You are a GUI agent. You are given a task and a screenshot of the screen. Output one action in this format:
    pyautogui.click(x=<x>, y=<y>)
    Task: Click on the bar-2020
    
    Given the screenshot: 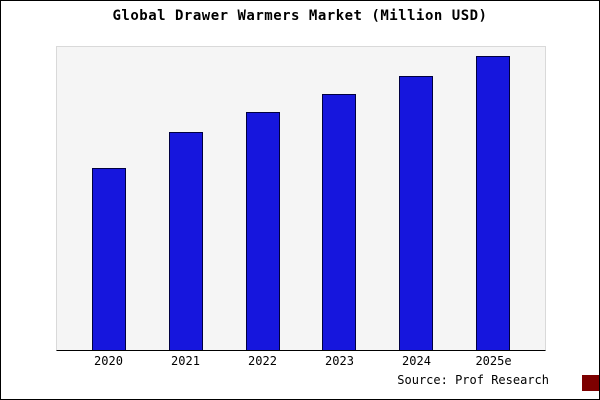 What is the action you would take?
    pyautogui.click(x=109, y=258)
    